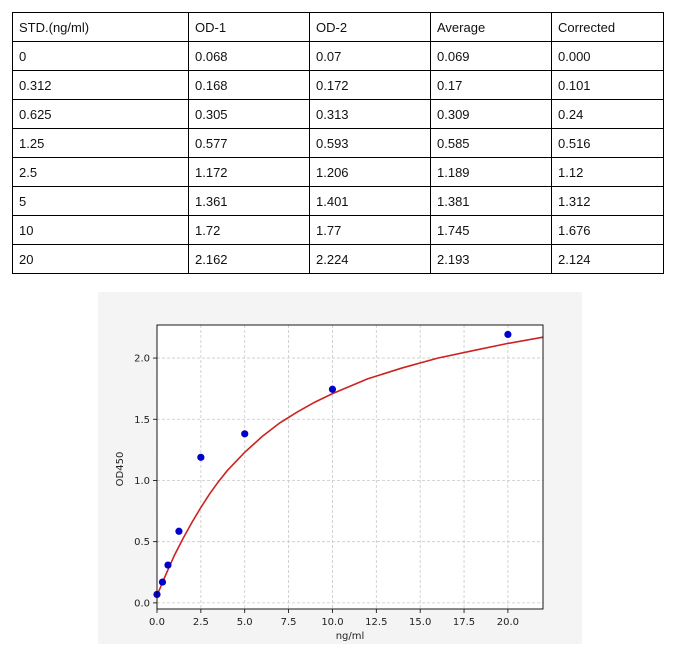  Describe the element at coordinates (142, 420) in the screenshot. I see `y-tick-label: 1.5` at that location.